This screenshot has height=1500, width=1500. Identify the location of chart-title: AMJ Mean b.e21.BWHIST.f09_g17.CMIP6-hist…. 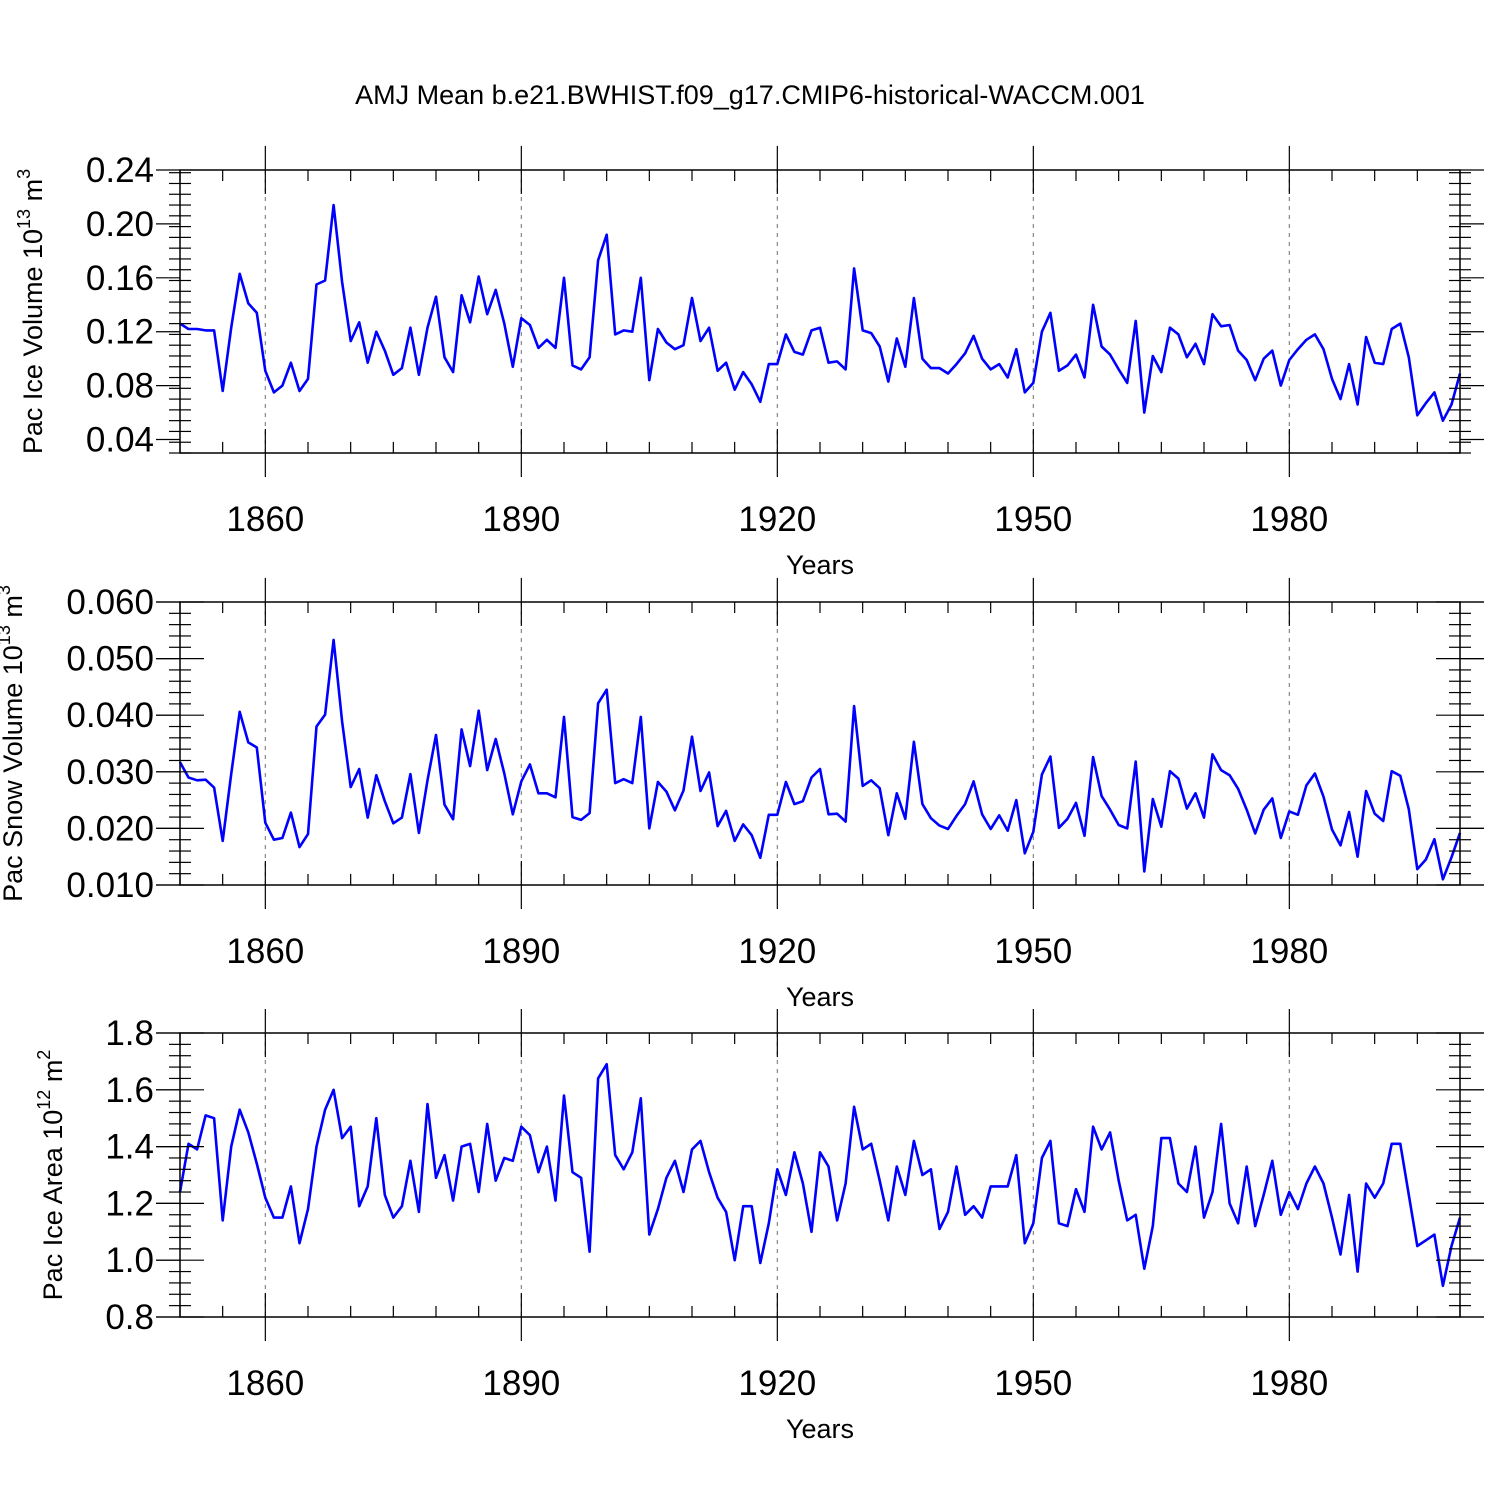
(750, 95).